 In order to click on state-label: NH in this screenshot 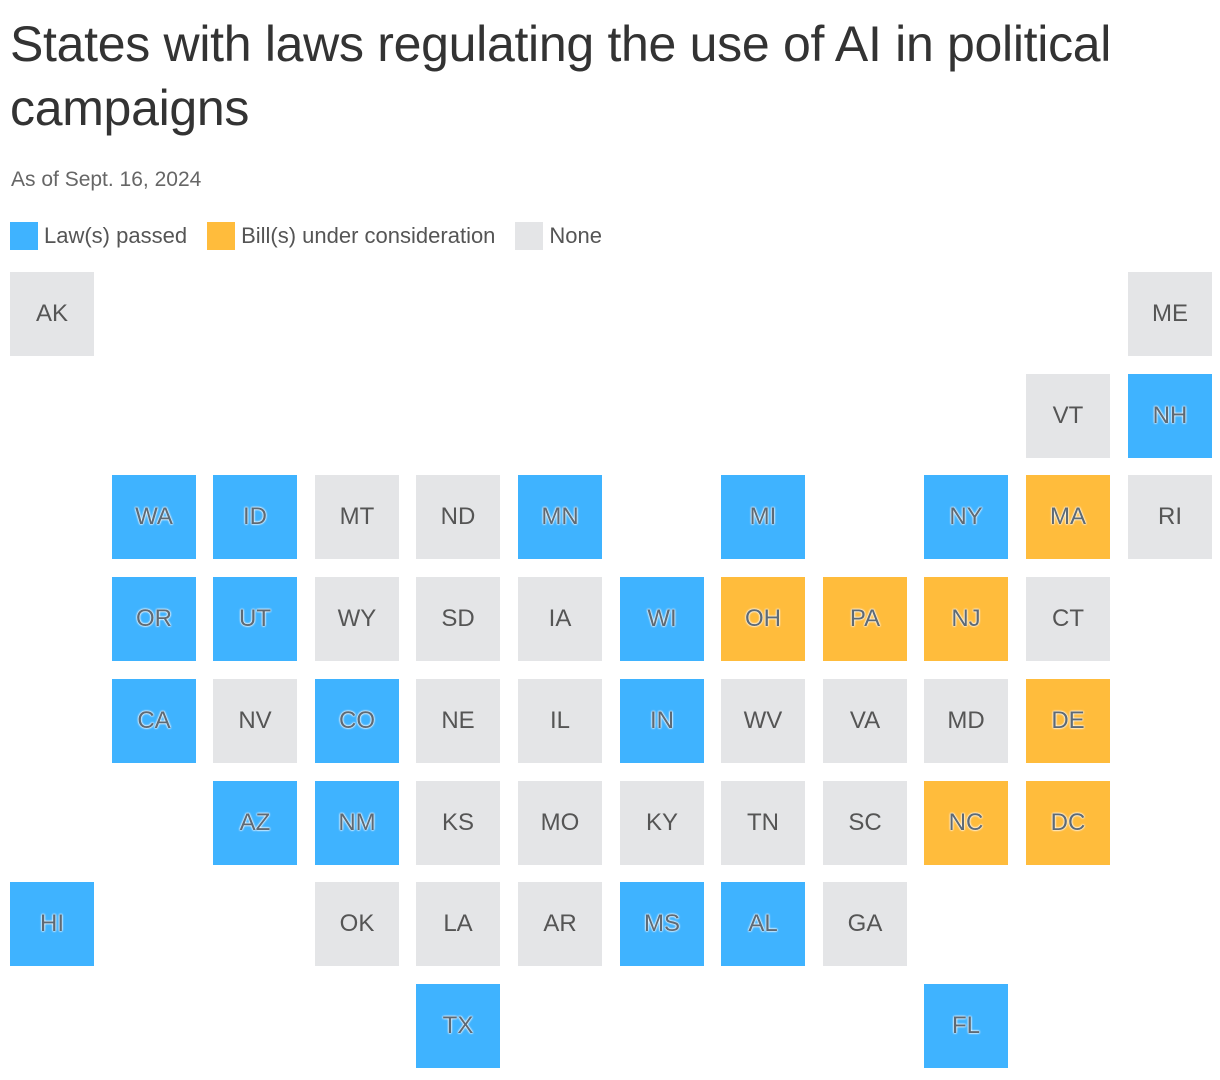, I will do `click(1170, 415)`.